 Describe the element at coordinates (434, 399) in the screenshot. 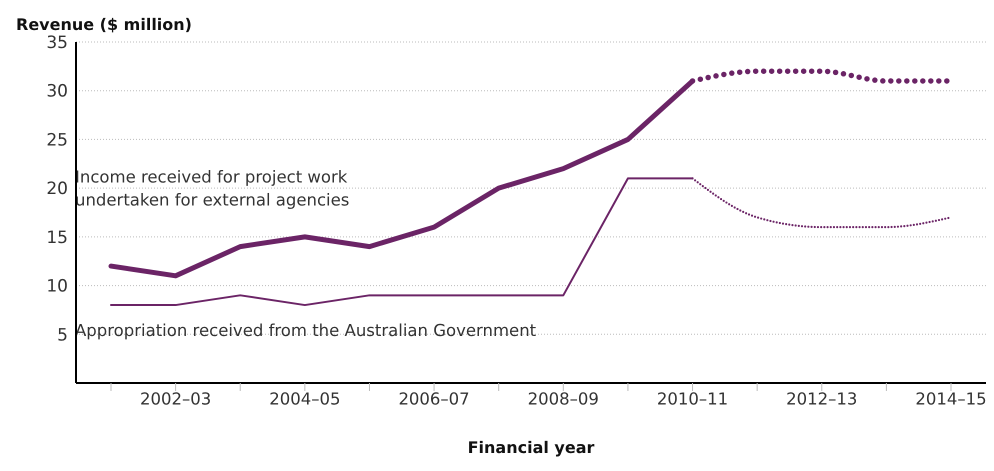

I see `x-tick-label: 2006–07` at that location.